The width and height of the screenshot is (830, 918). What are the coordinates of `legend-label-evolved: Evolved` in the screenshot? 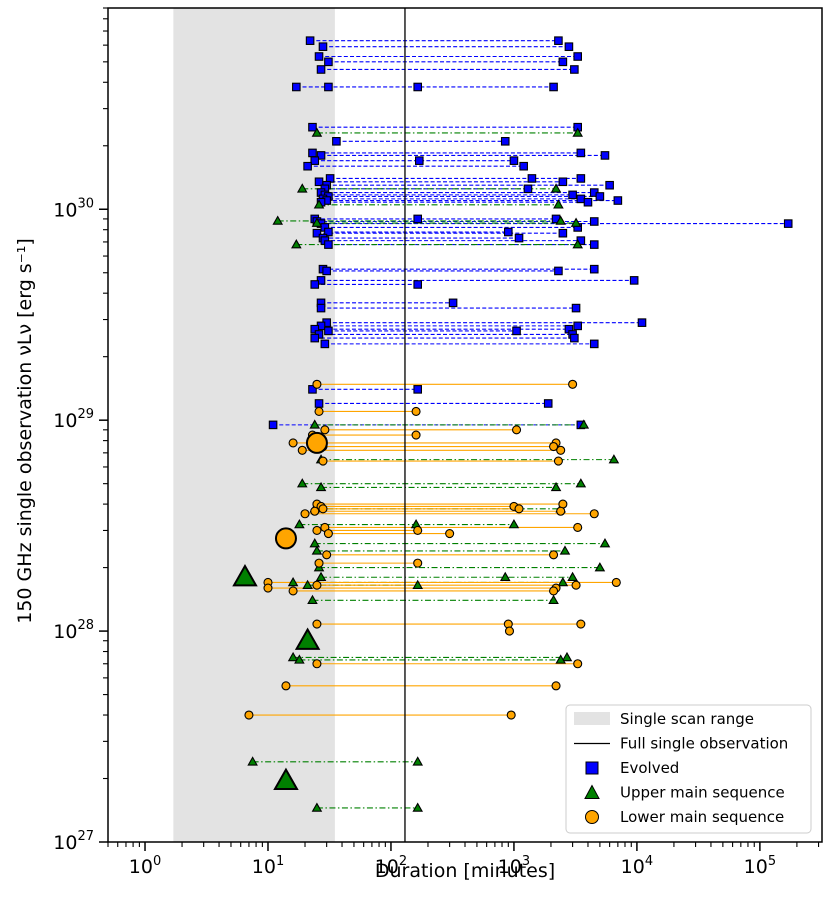 It's located at (649, 768).